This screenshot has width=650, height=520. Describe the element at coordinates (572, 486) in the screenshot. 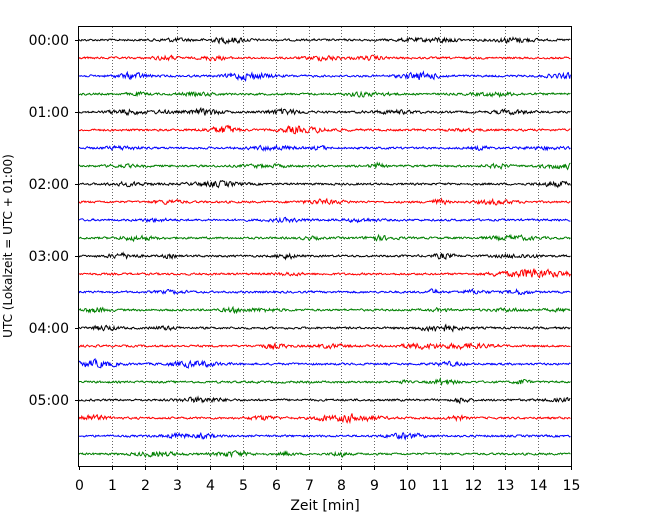

I see `x-tick-label: 15` at that location.